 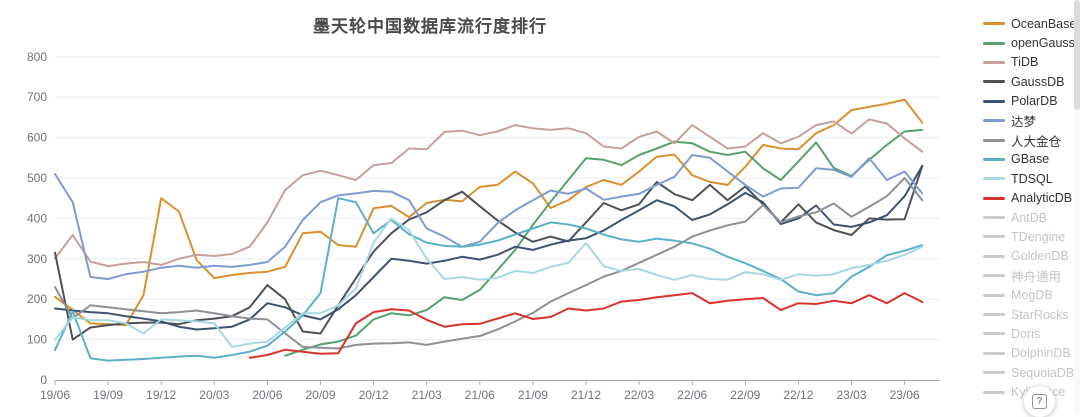 I want to click on legend-label: 神舟通用, so click(x=1036, y=277).